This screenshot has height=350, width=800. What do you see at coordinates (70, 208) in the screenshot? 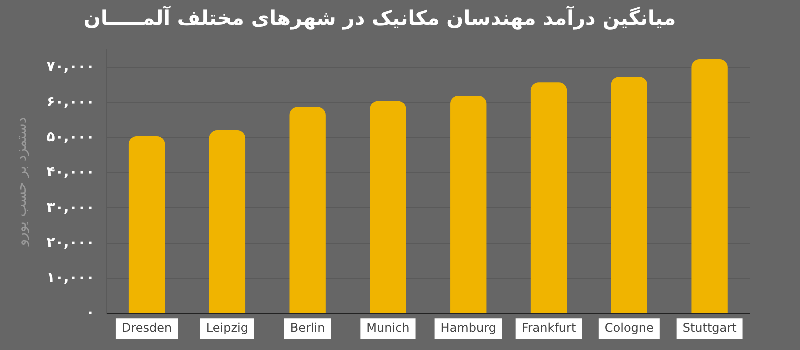
I see `y-tick-label: ۳۰,۰۰۰` at bounding box center [70, 208].